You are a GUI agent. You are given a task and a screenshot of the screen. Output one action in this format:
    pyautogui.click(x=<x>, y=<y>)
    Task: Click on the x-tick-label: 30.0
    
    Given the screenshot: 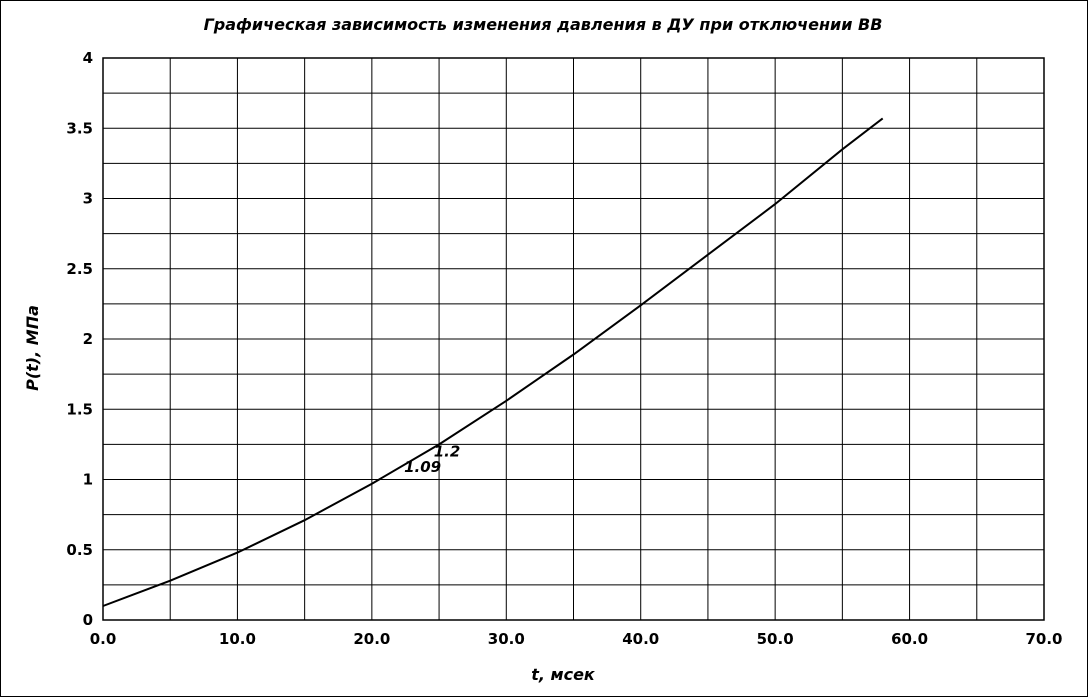 What is the action you would take?
    pyautogui.click(x=506, y=639)
    